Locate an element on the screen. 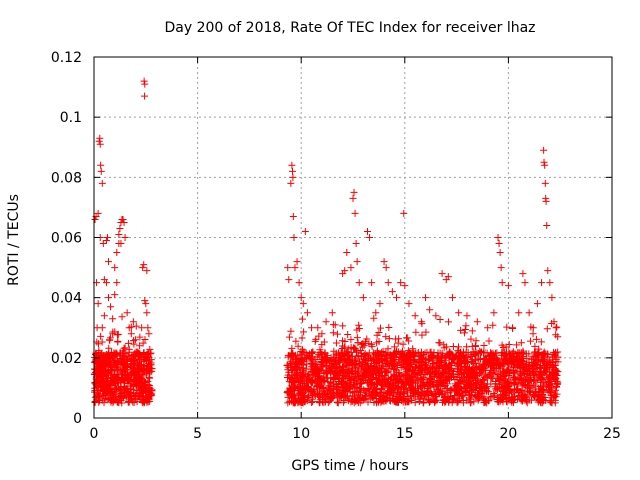 The width and height of the screenshot is (640, 480). x-tick-label: 15 is located at coordinates (405, 434).